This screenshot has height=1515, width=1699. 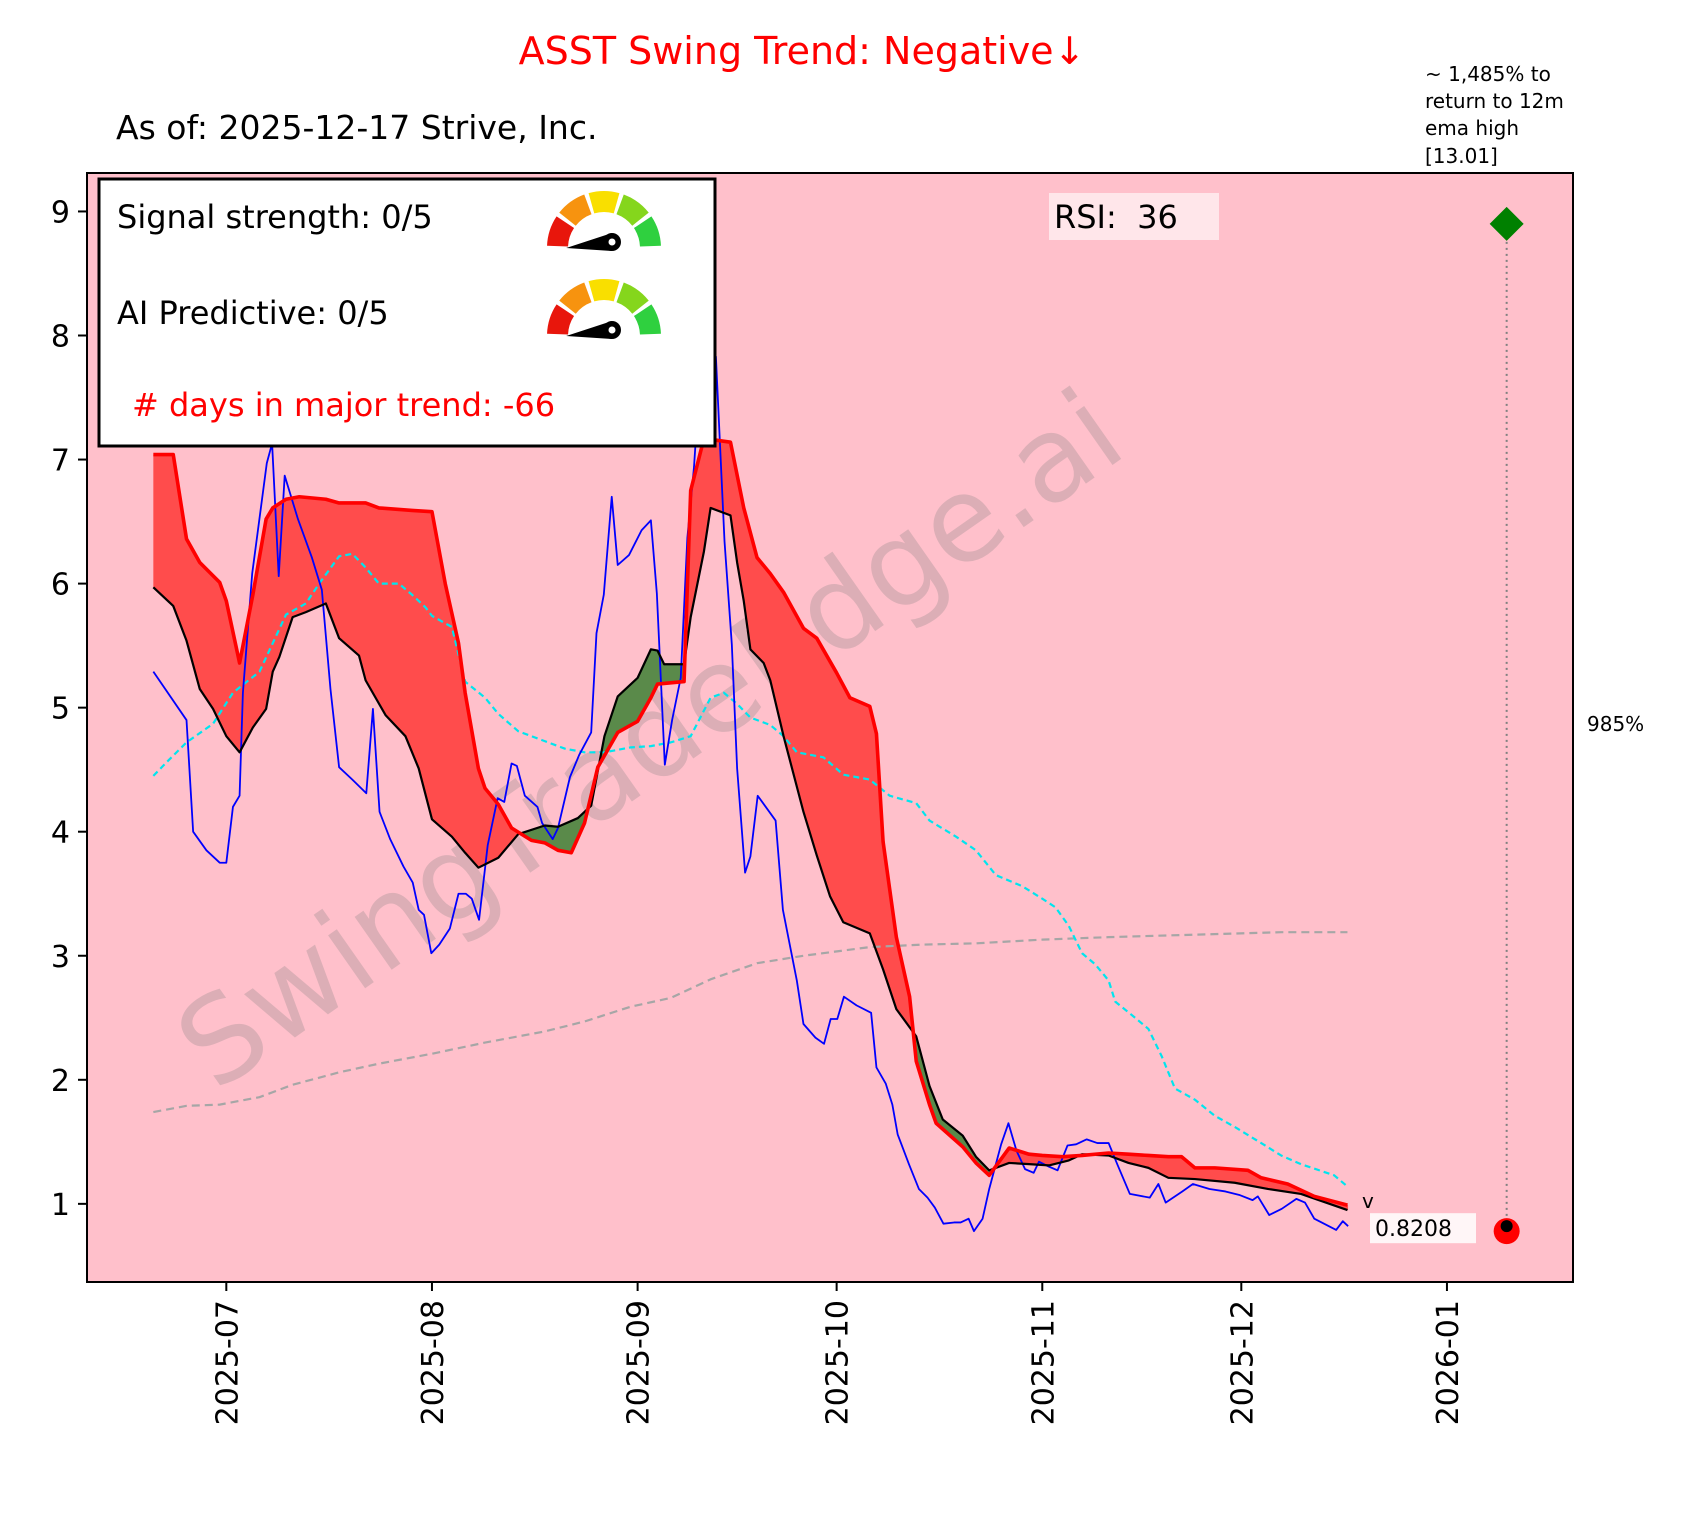 I want to click on last-price-label-box, so click(x=1423, y=1228).